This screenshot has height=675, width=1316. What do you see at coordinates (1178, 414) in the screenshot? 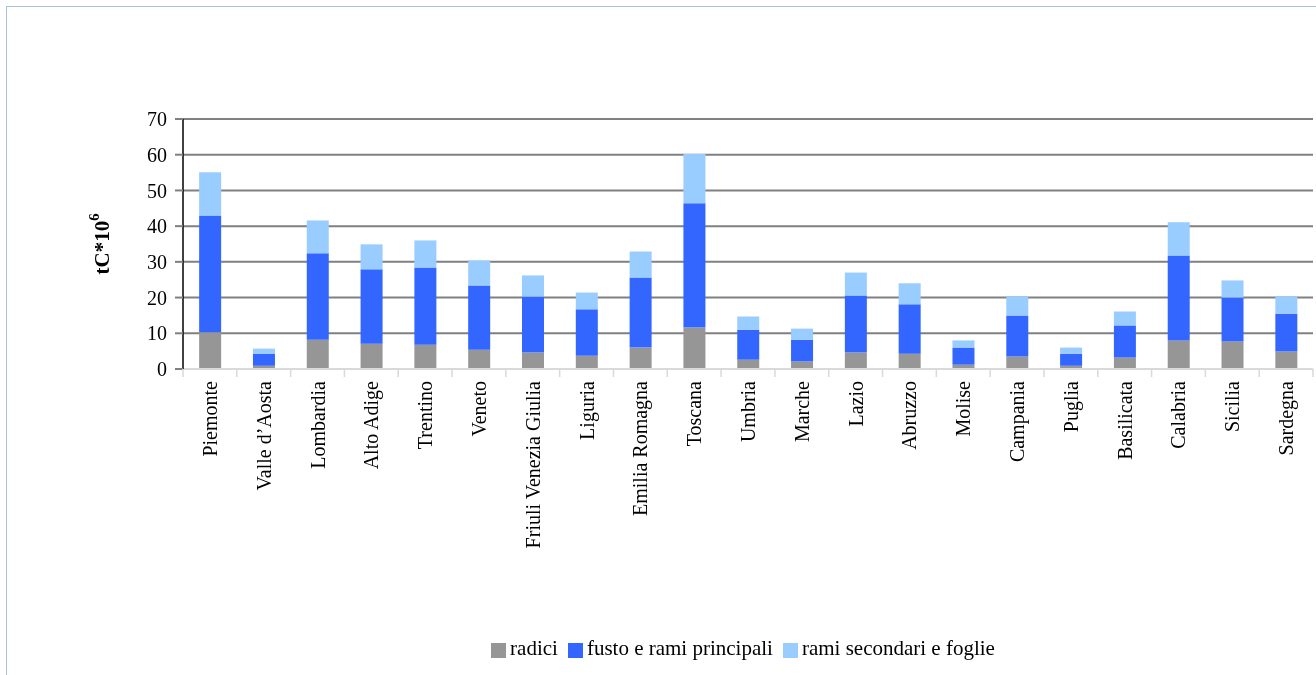
I see `x-tick-label: Calabria` at bounding box center [1178, 414].